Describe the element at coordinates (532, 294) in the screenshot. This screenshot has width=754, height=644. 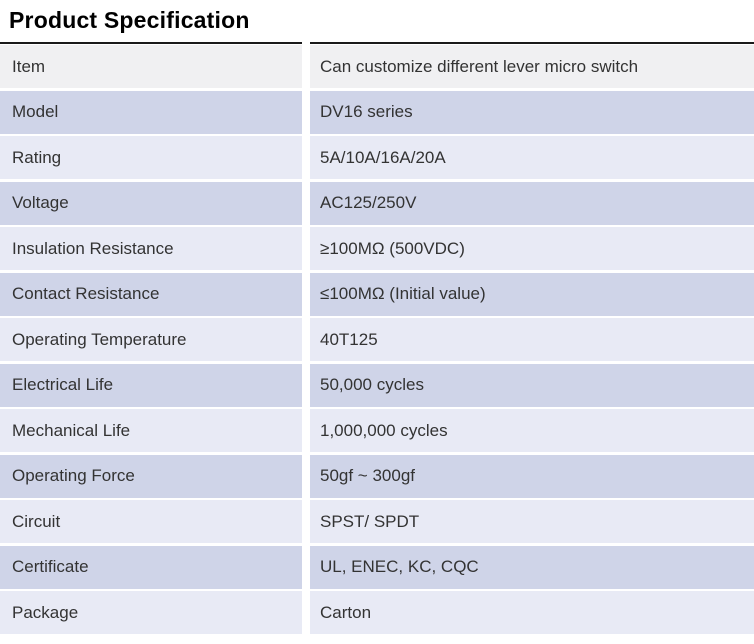
I see `row-value: ≤100MΩ (Initial value)` at that location.